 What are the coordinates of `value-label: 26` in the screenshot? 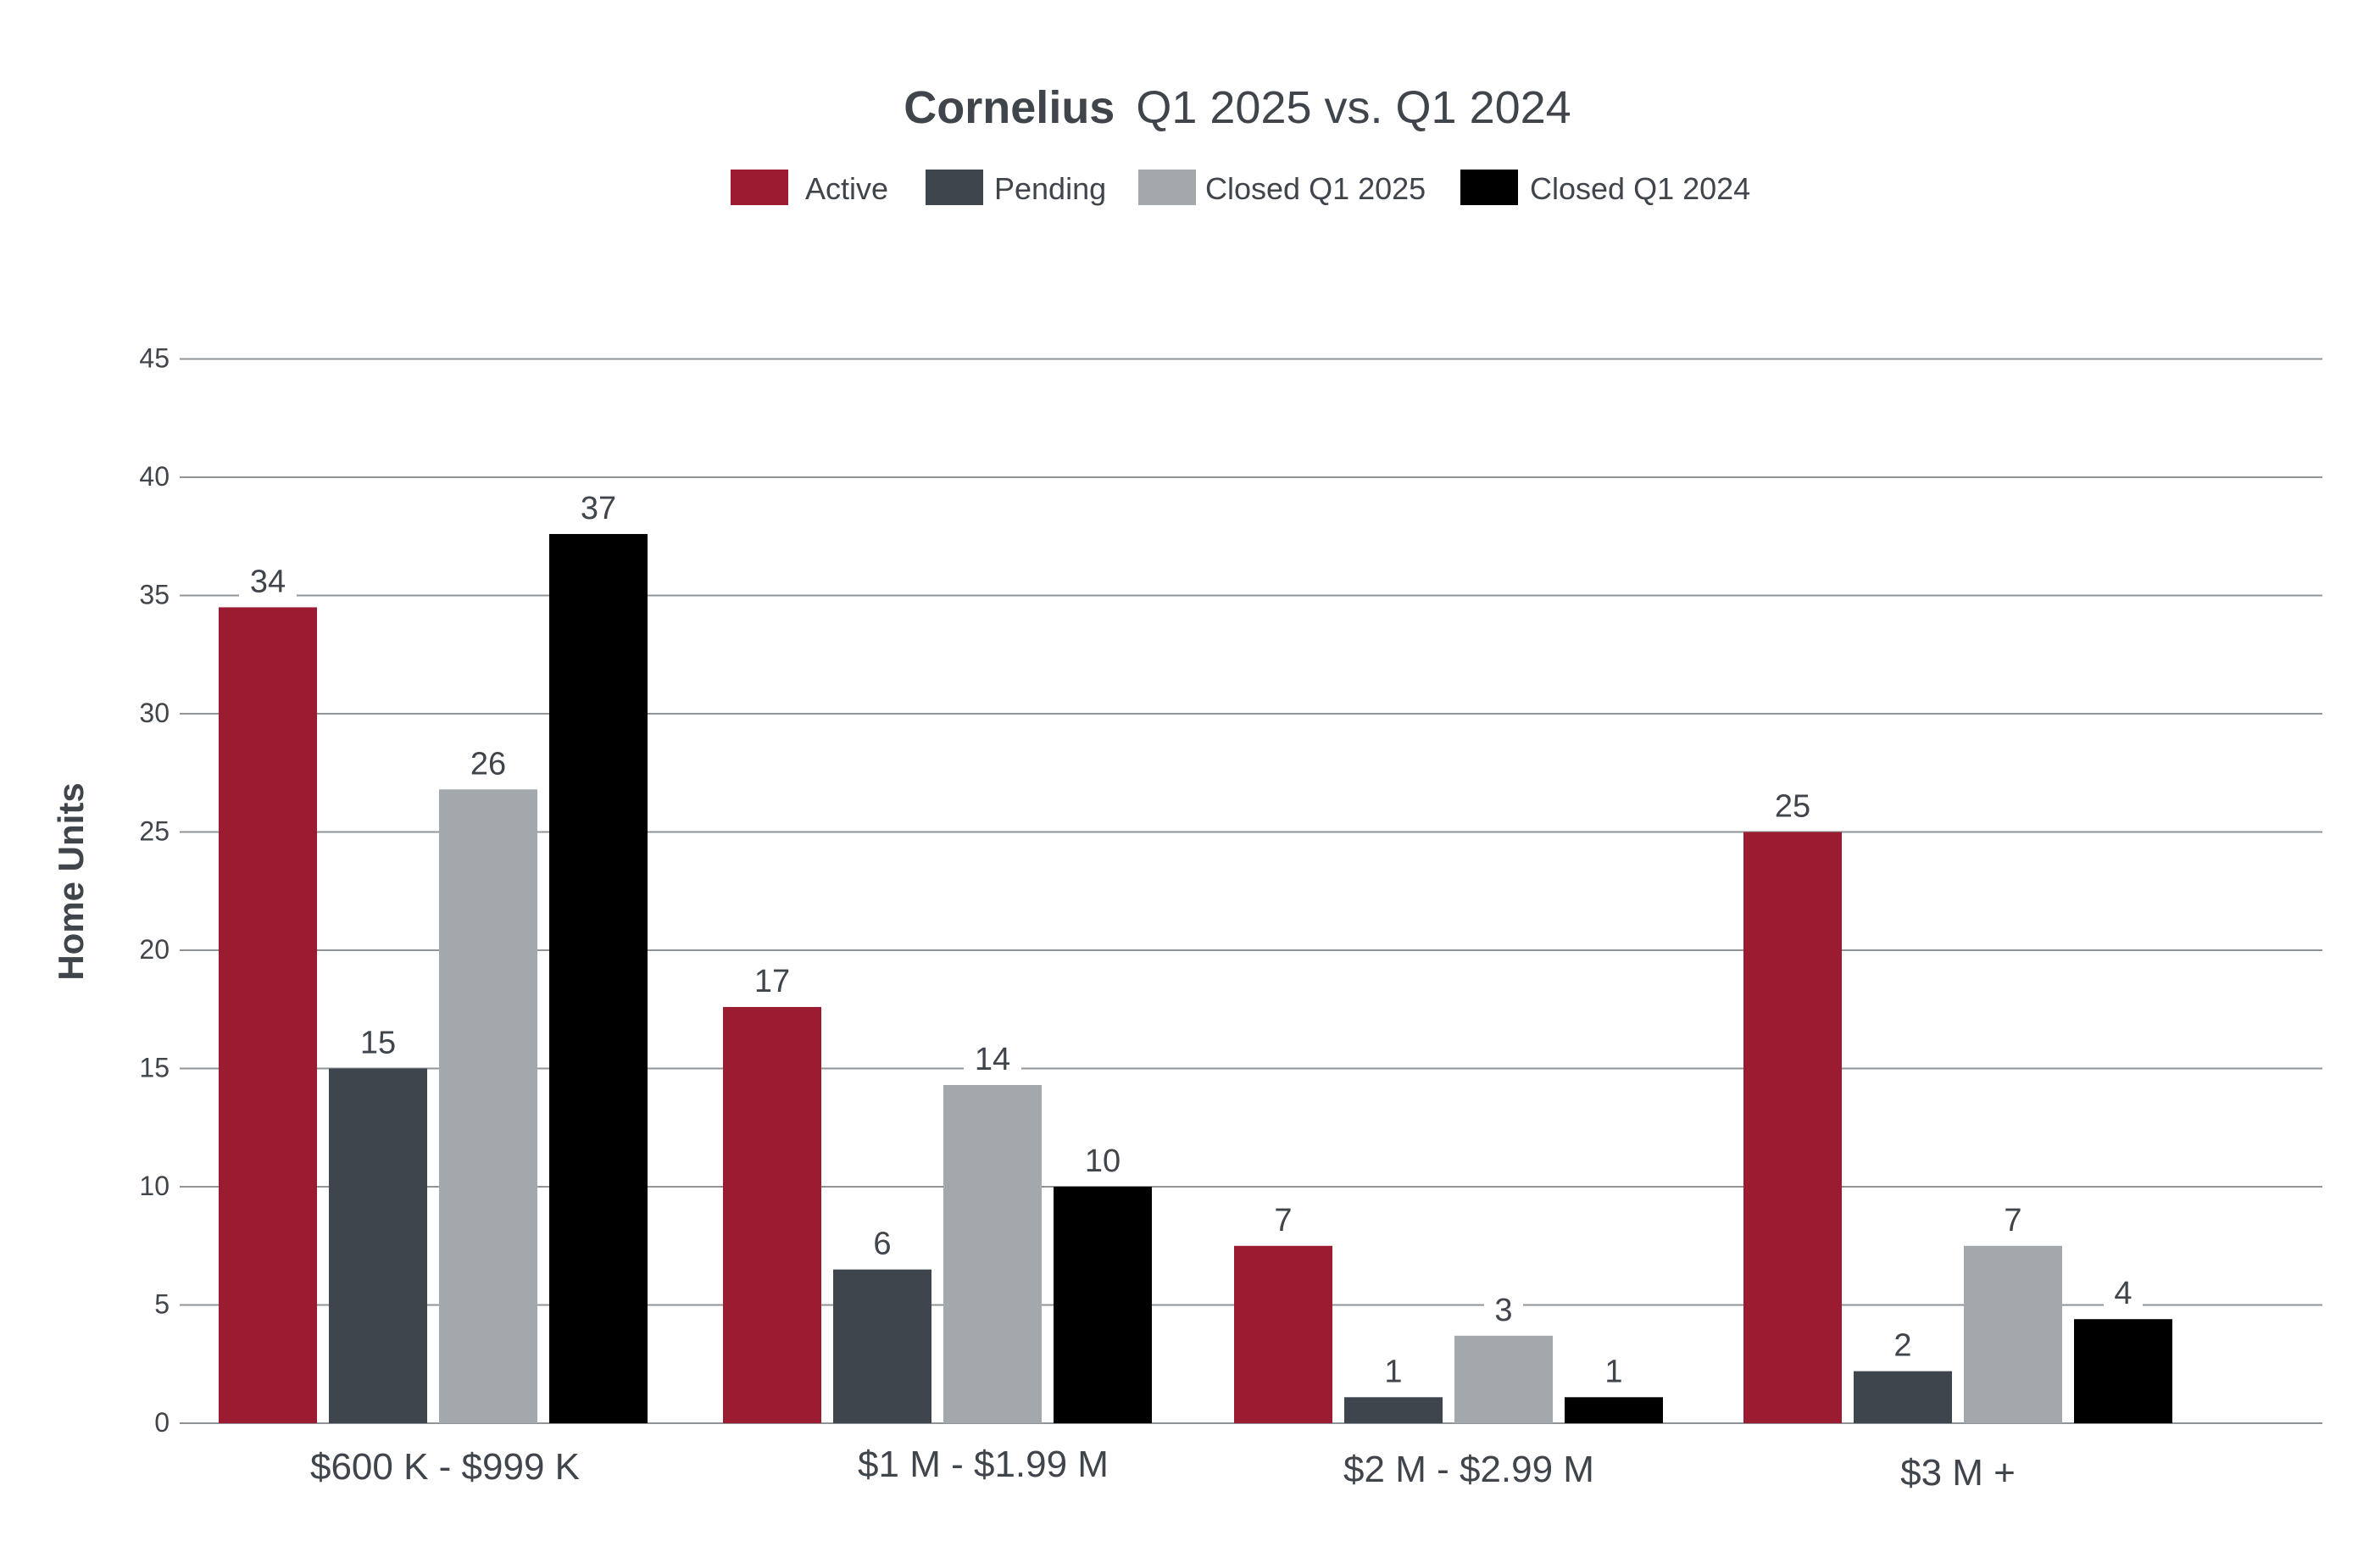 It's located at (488, 764).